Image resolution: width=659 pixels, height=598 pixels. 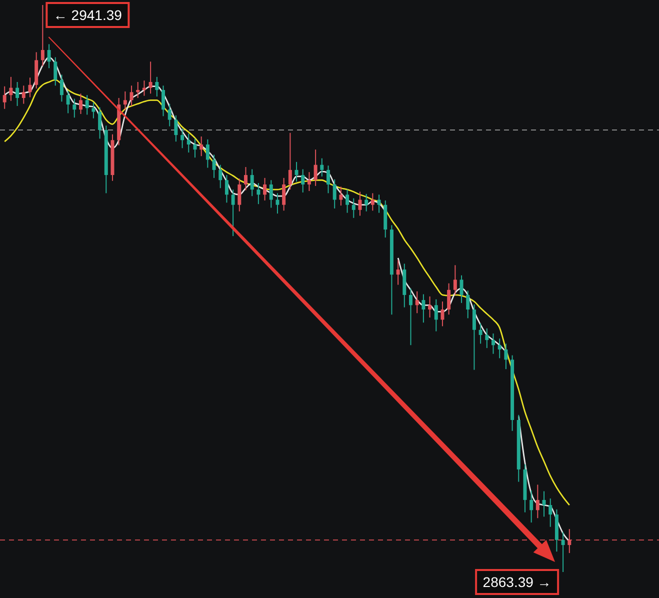 I want to click on annotation: ← 2941.39, so click(x=87, y=15).